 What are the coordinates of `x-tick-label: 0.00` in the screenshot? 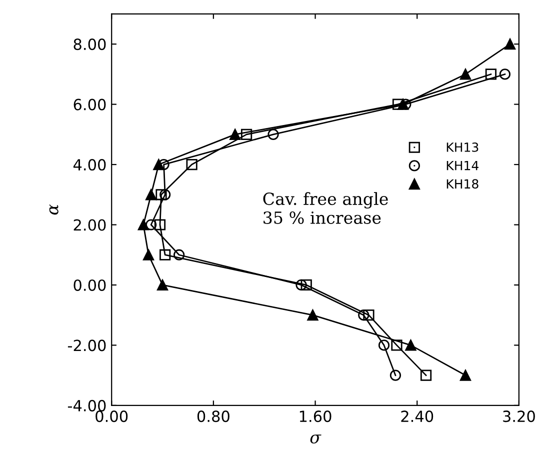 It's located at (112, 416).